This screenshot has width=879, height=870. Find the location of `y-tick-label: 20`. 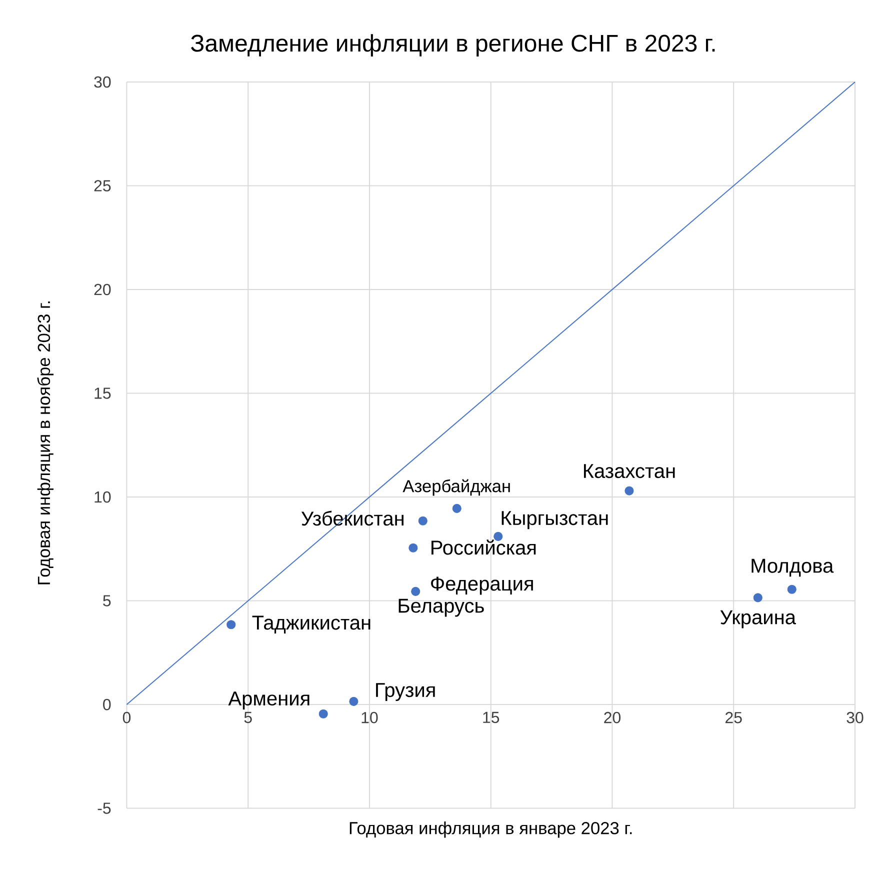

y-tick-label: 20 is located at coordinates (102, 290).